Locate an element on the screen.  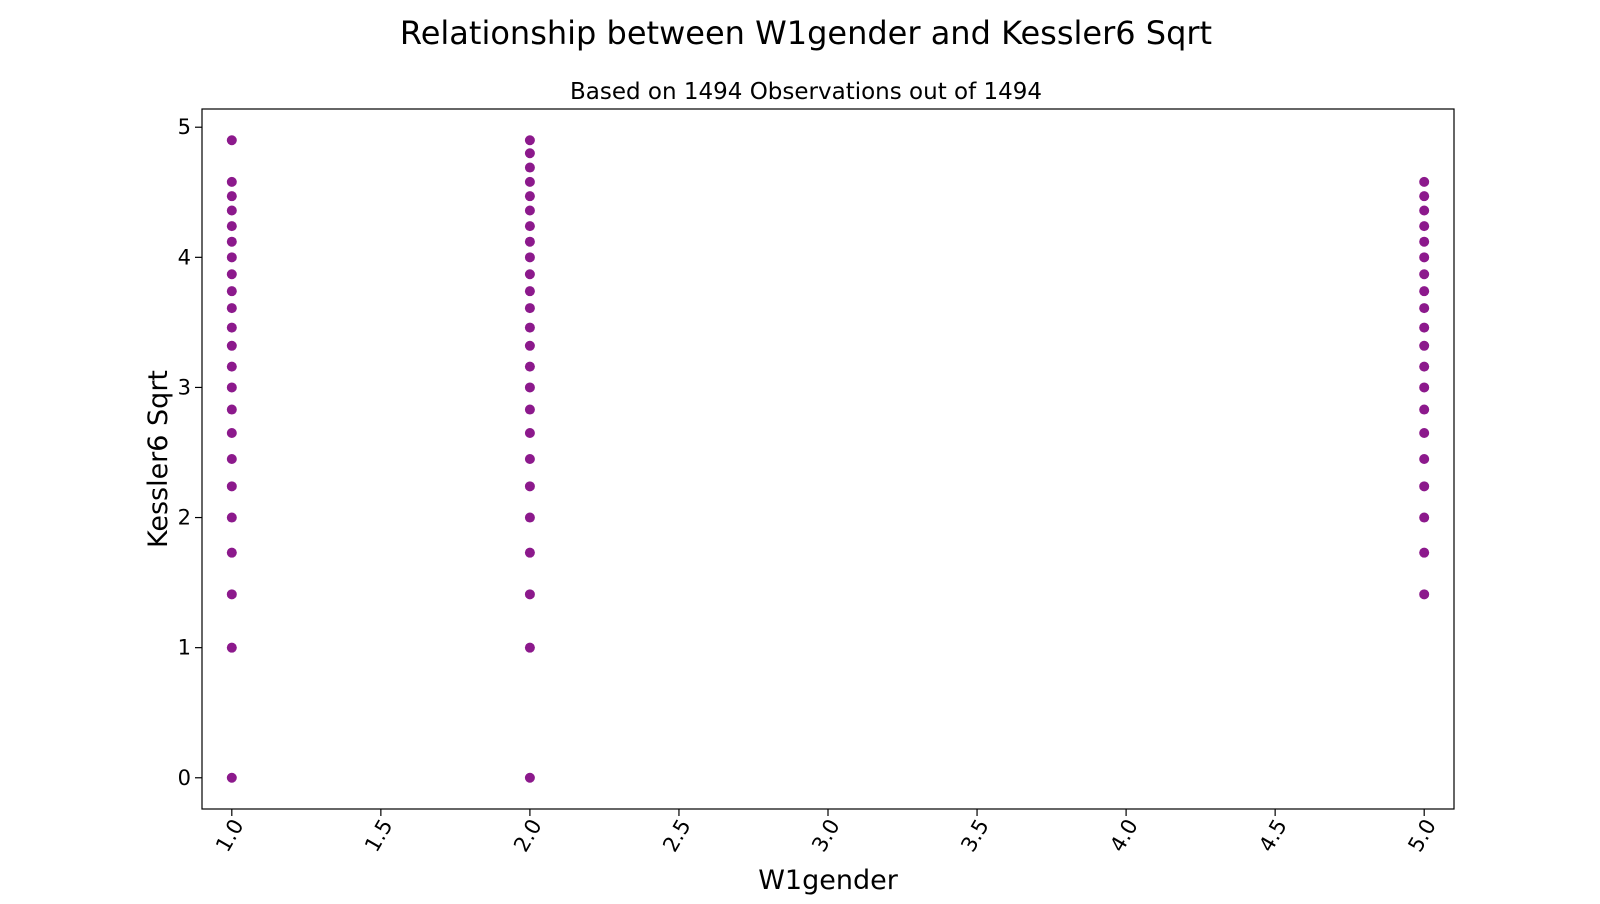
y-tick-label: 2 is located at coordinates (184, 518).